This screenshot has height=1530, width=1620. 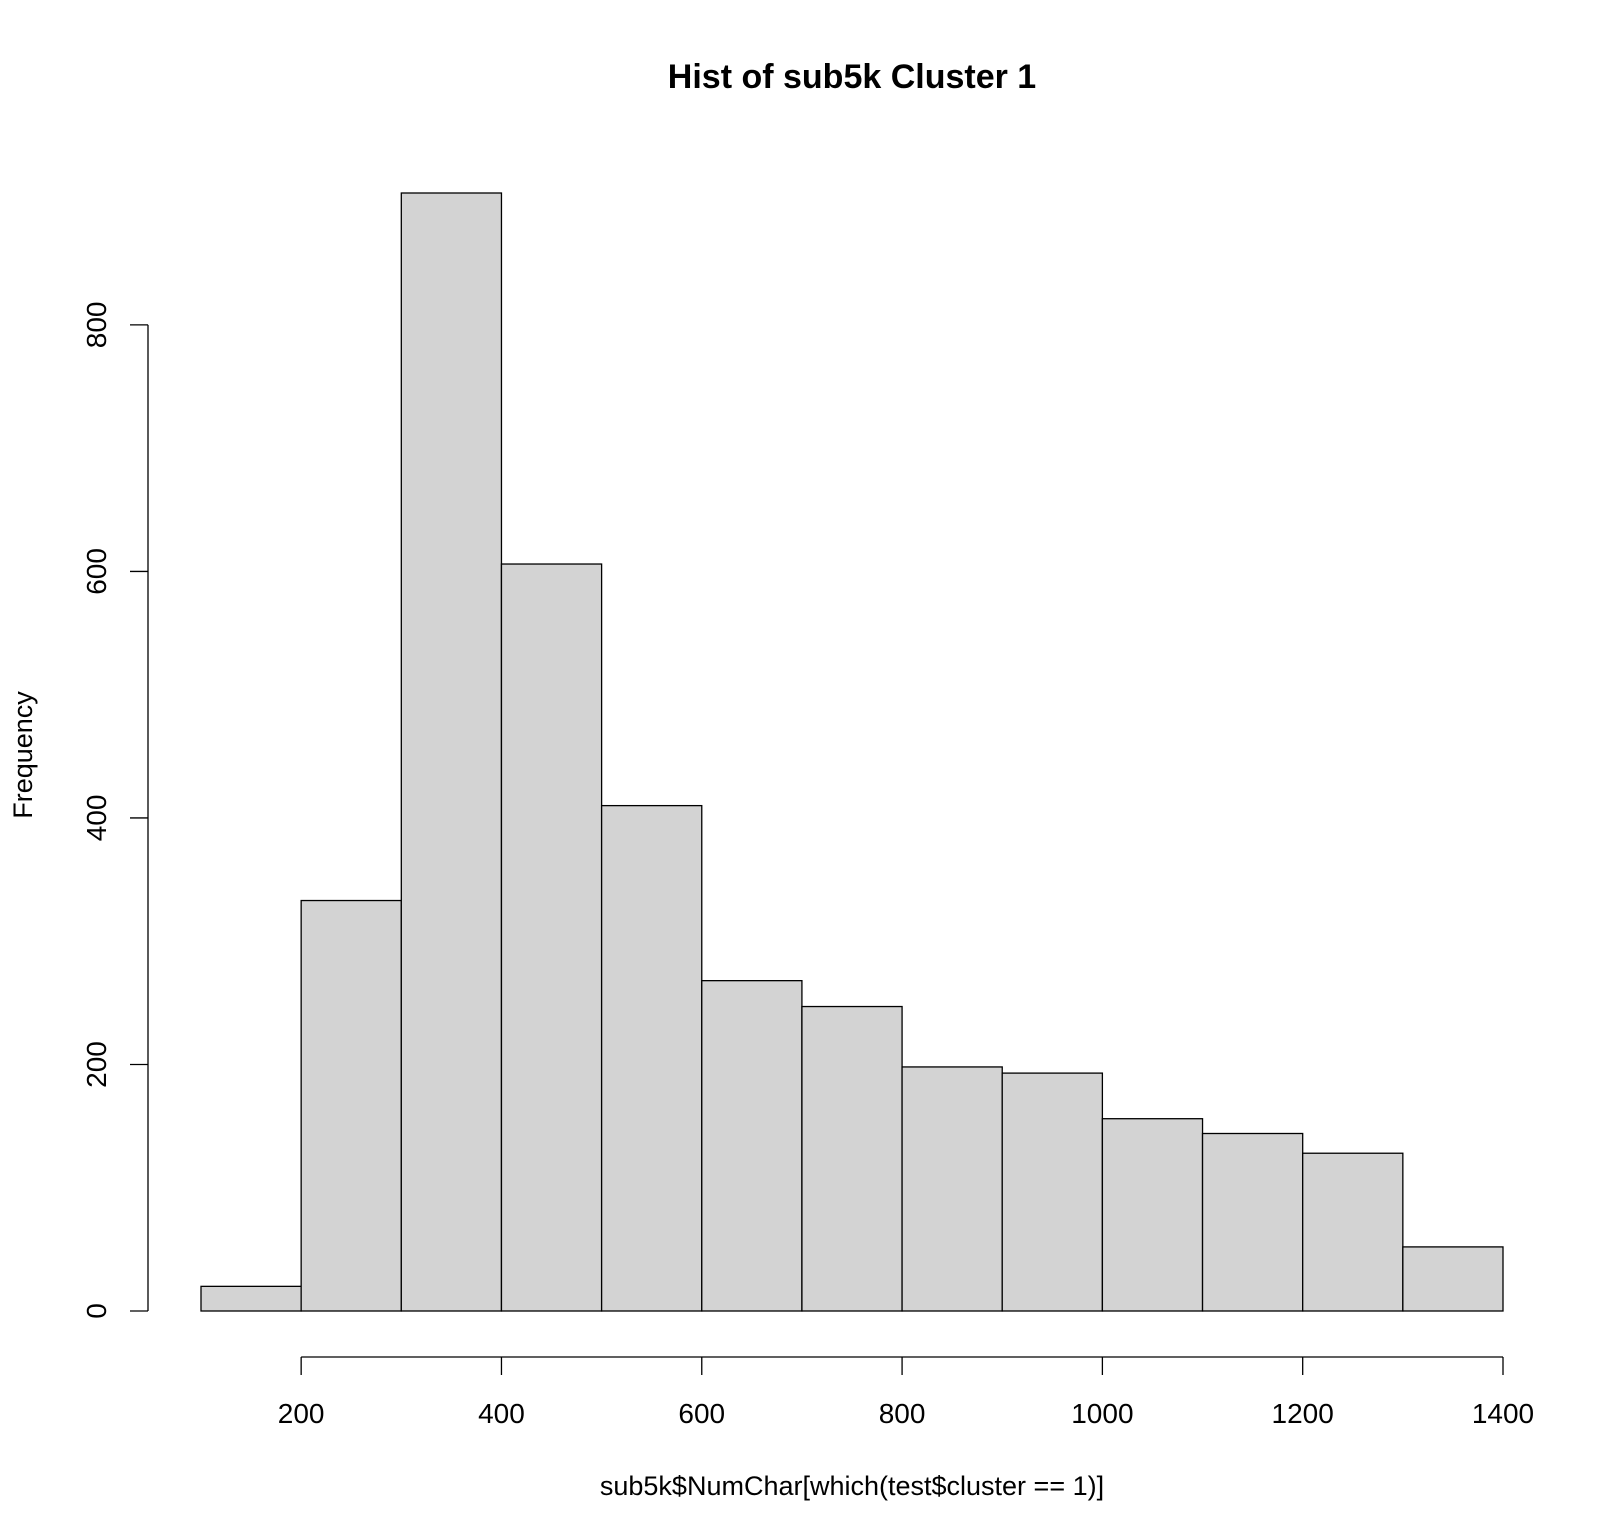 What do you see at coordinates (23, 755) in the screenshot?
I see `y-axis-label: Frequency` at bounding box center [23, 755].